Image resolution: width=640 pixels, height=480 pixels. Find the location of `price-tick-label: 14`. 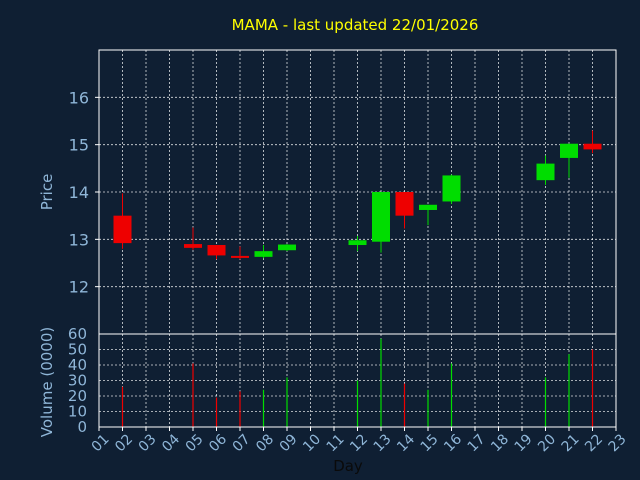

price-tick-label: 14 is located at coordinates (79, 192).